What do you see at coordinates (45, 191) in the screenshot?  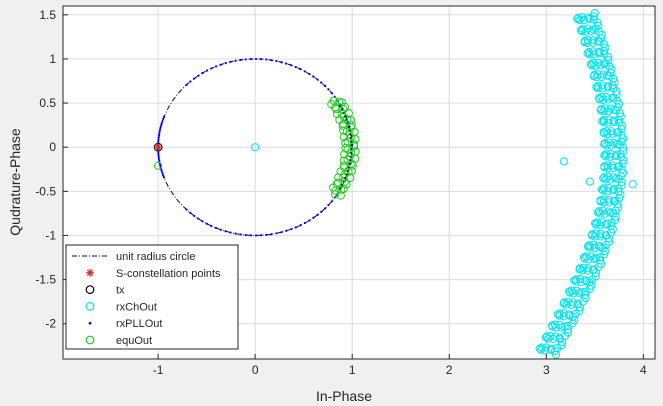 I see `y-tick-label: -0.5` at bounding box center [45, 191].